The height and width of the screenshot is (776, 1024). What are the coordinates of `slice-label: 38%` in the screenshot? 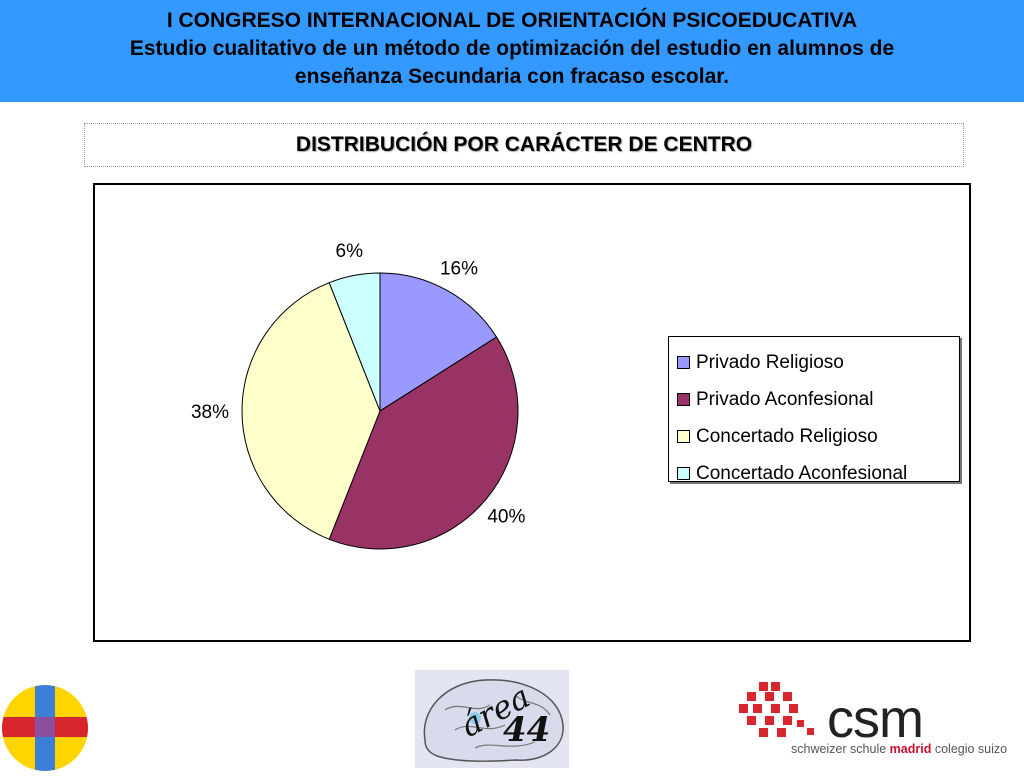 It's located at (210, 412).